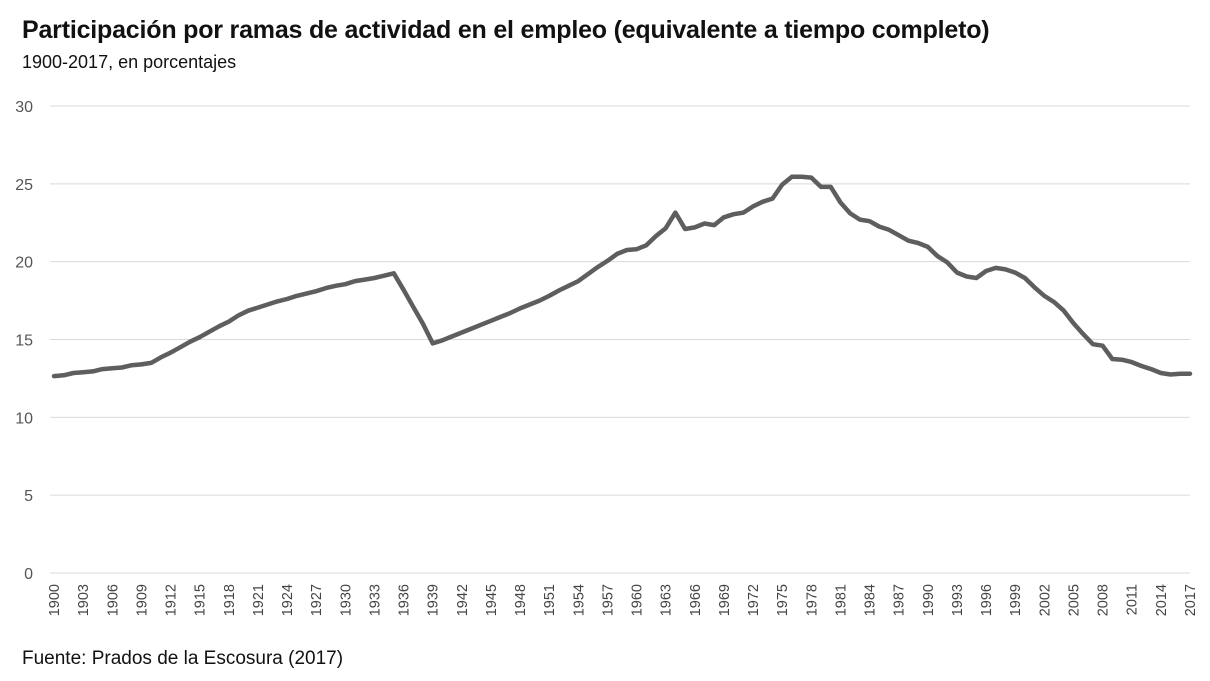 This screenshot has width=1210, height=681. I want to click on x-tick-label: 1966, so click(696, 600).